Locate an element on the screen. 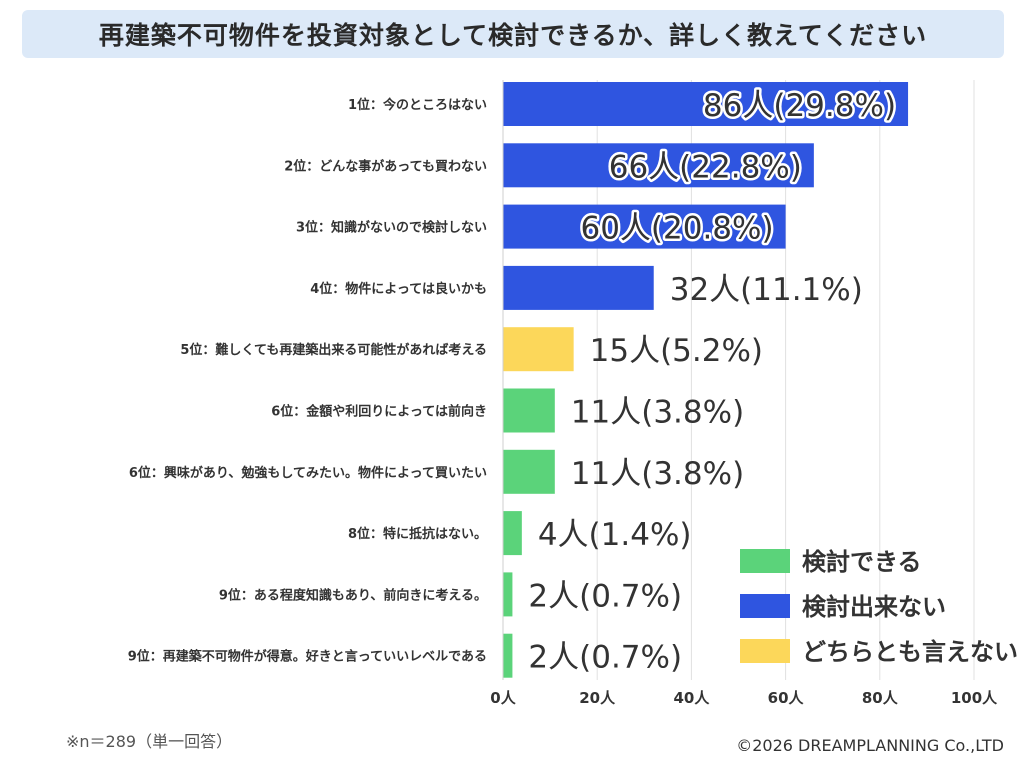 The image size is (1024, 768). chart-title-banner: 再建築不可物件を投資対象として検討できるか、詳しく教えてください is located at coordinates (513, 34).